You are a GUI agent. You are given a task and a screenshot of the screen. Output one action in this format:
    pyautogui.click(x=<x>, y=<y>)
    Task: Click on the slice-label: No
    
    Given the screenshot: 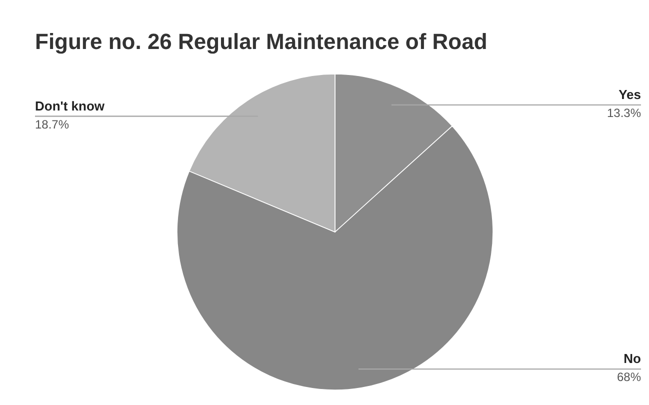 What is the action you would take?
    pyautogui.click(x=633, y=358)
    